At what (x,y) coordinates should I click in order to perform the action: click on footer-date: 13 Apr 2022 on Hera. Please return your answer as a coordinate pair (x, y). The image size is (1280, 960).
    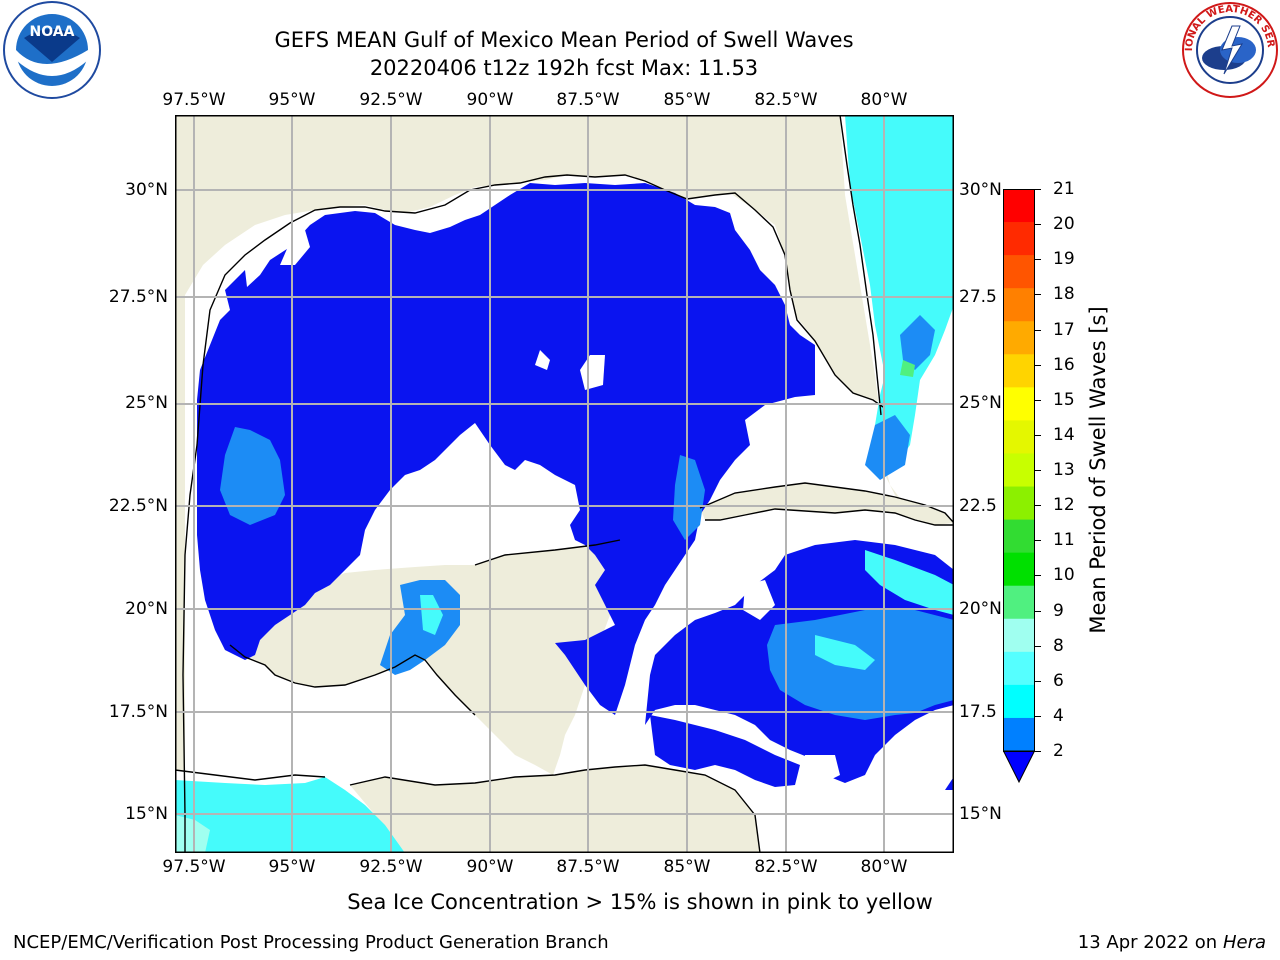
    Looking at the image, I should click on (1172, 942).